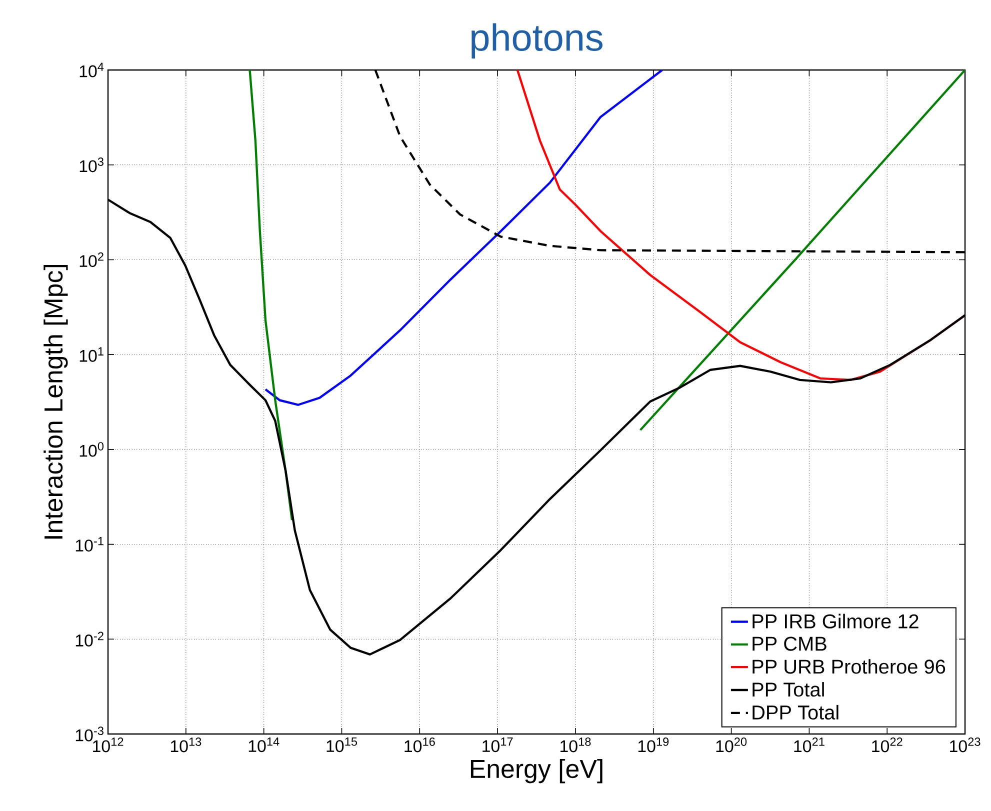  I want to click on legend-label: PP CMB, so click(789, 643).